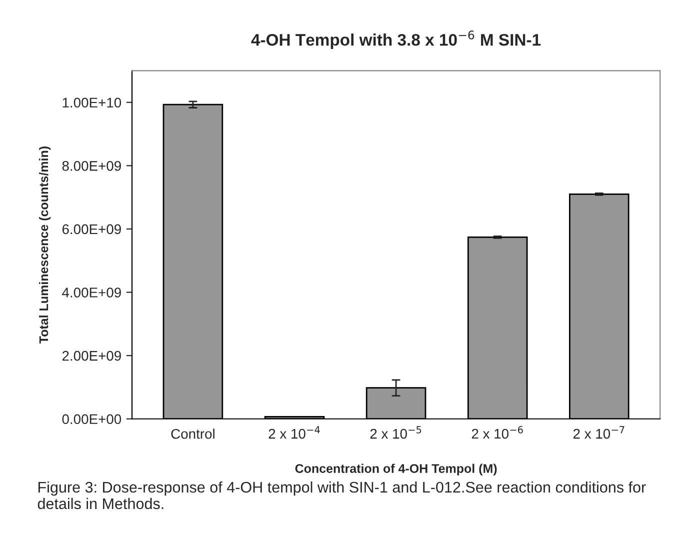  Describe the element at coordinates (91, 293) in the screenshot. I see `y-tick-label: 4.00E+09` at that location.